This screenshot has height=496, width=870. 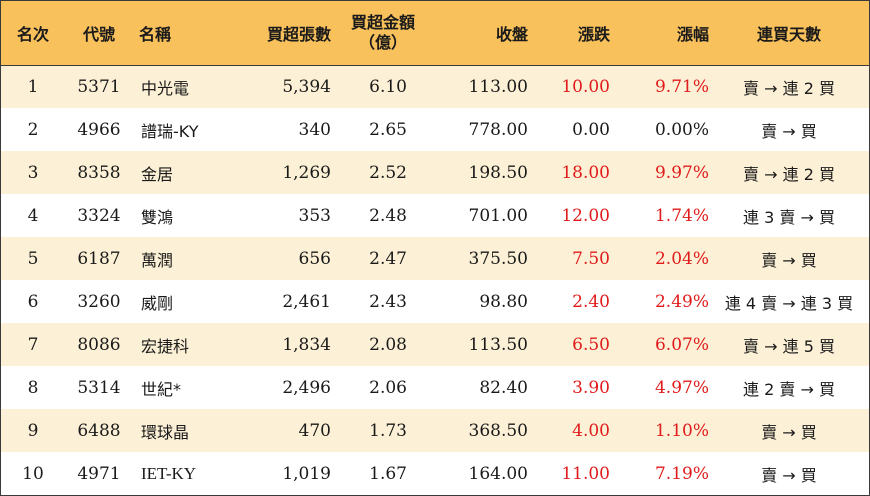 I want to click on cell-net-buy-lots: 656, so click(x=314, y=258).